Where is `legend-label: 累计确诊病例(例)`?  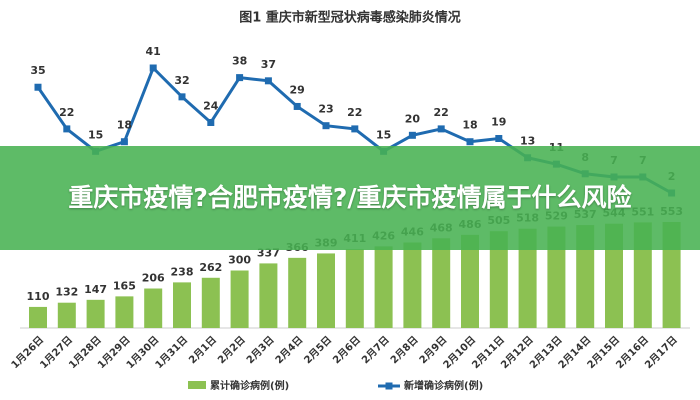 legend-label: 累计确诊病例(例) is located at coordinates (249, 385).